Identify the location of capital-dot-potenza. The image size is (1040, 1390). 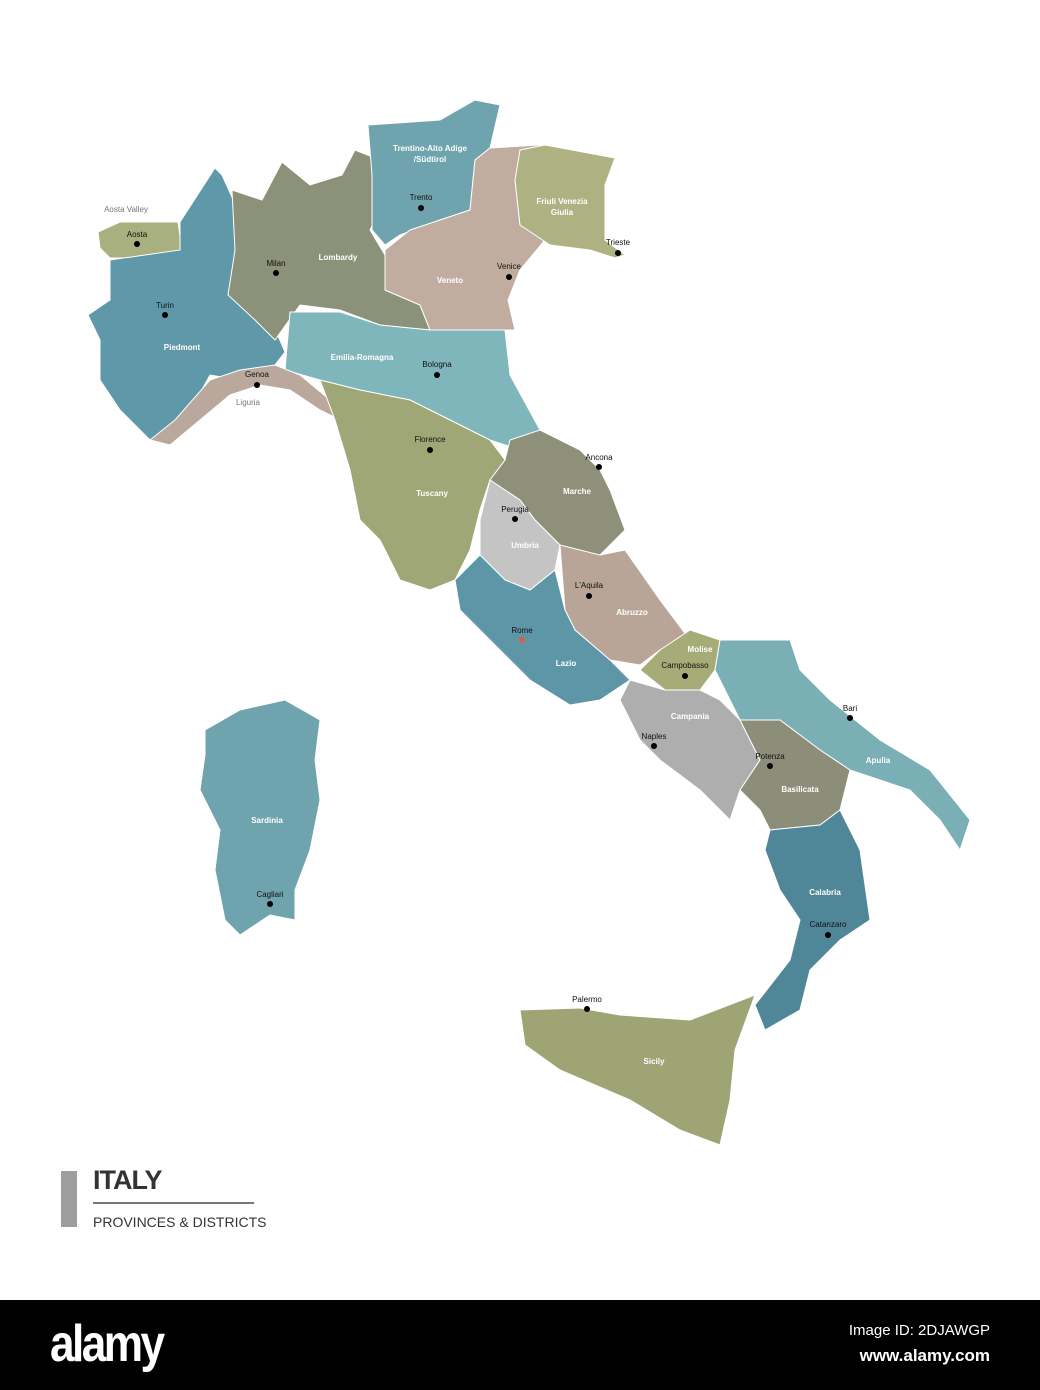
(770, 766).